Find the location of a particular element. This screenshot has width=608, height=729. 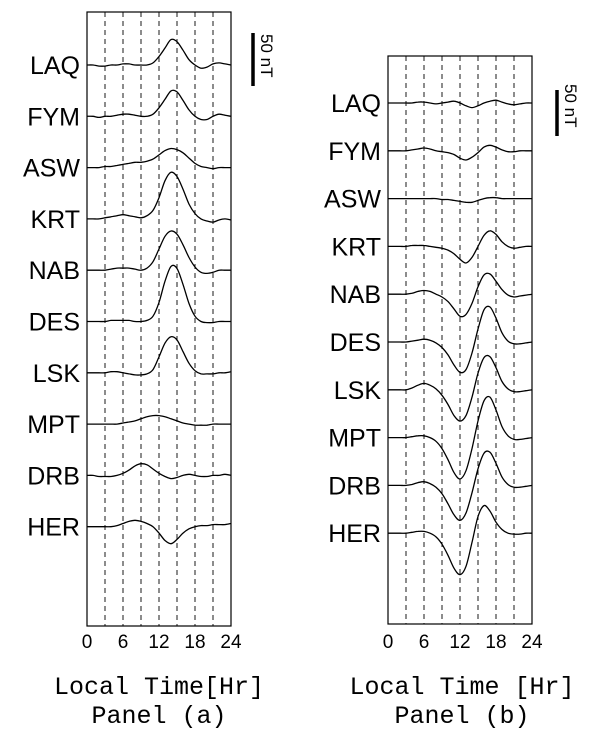

panel-a-xlabel: Local Time[Hr] is located at coordinates (159, 687).